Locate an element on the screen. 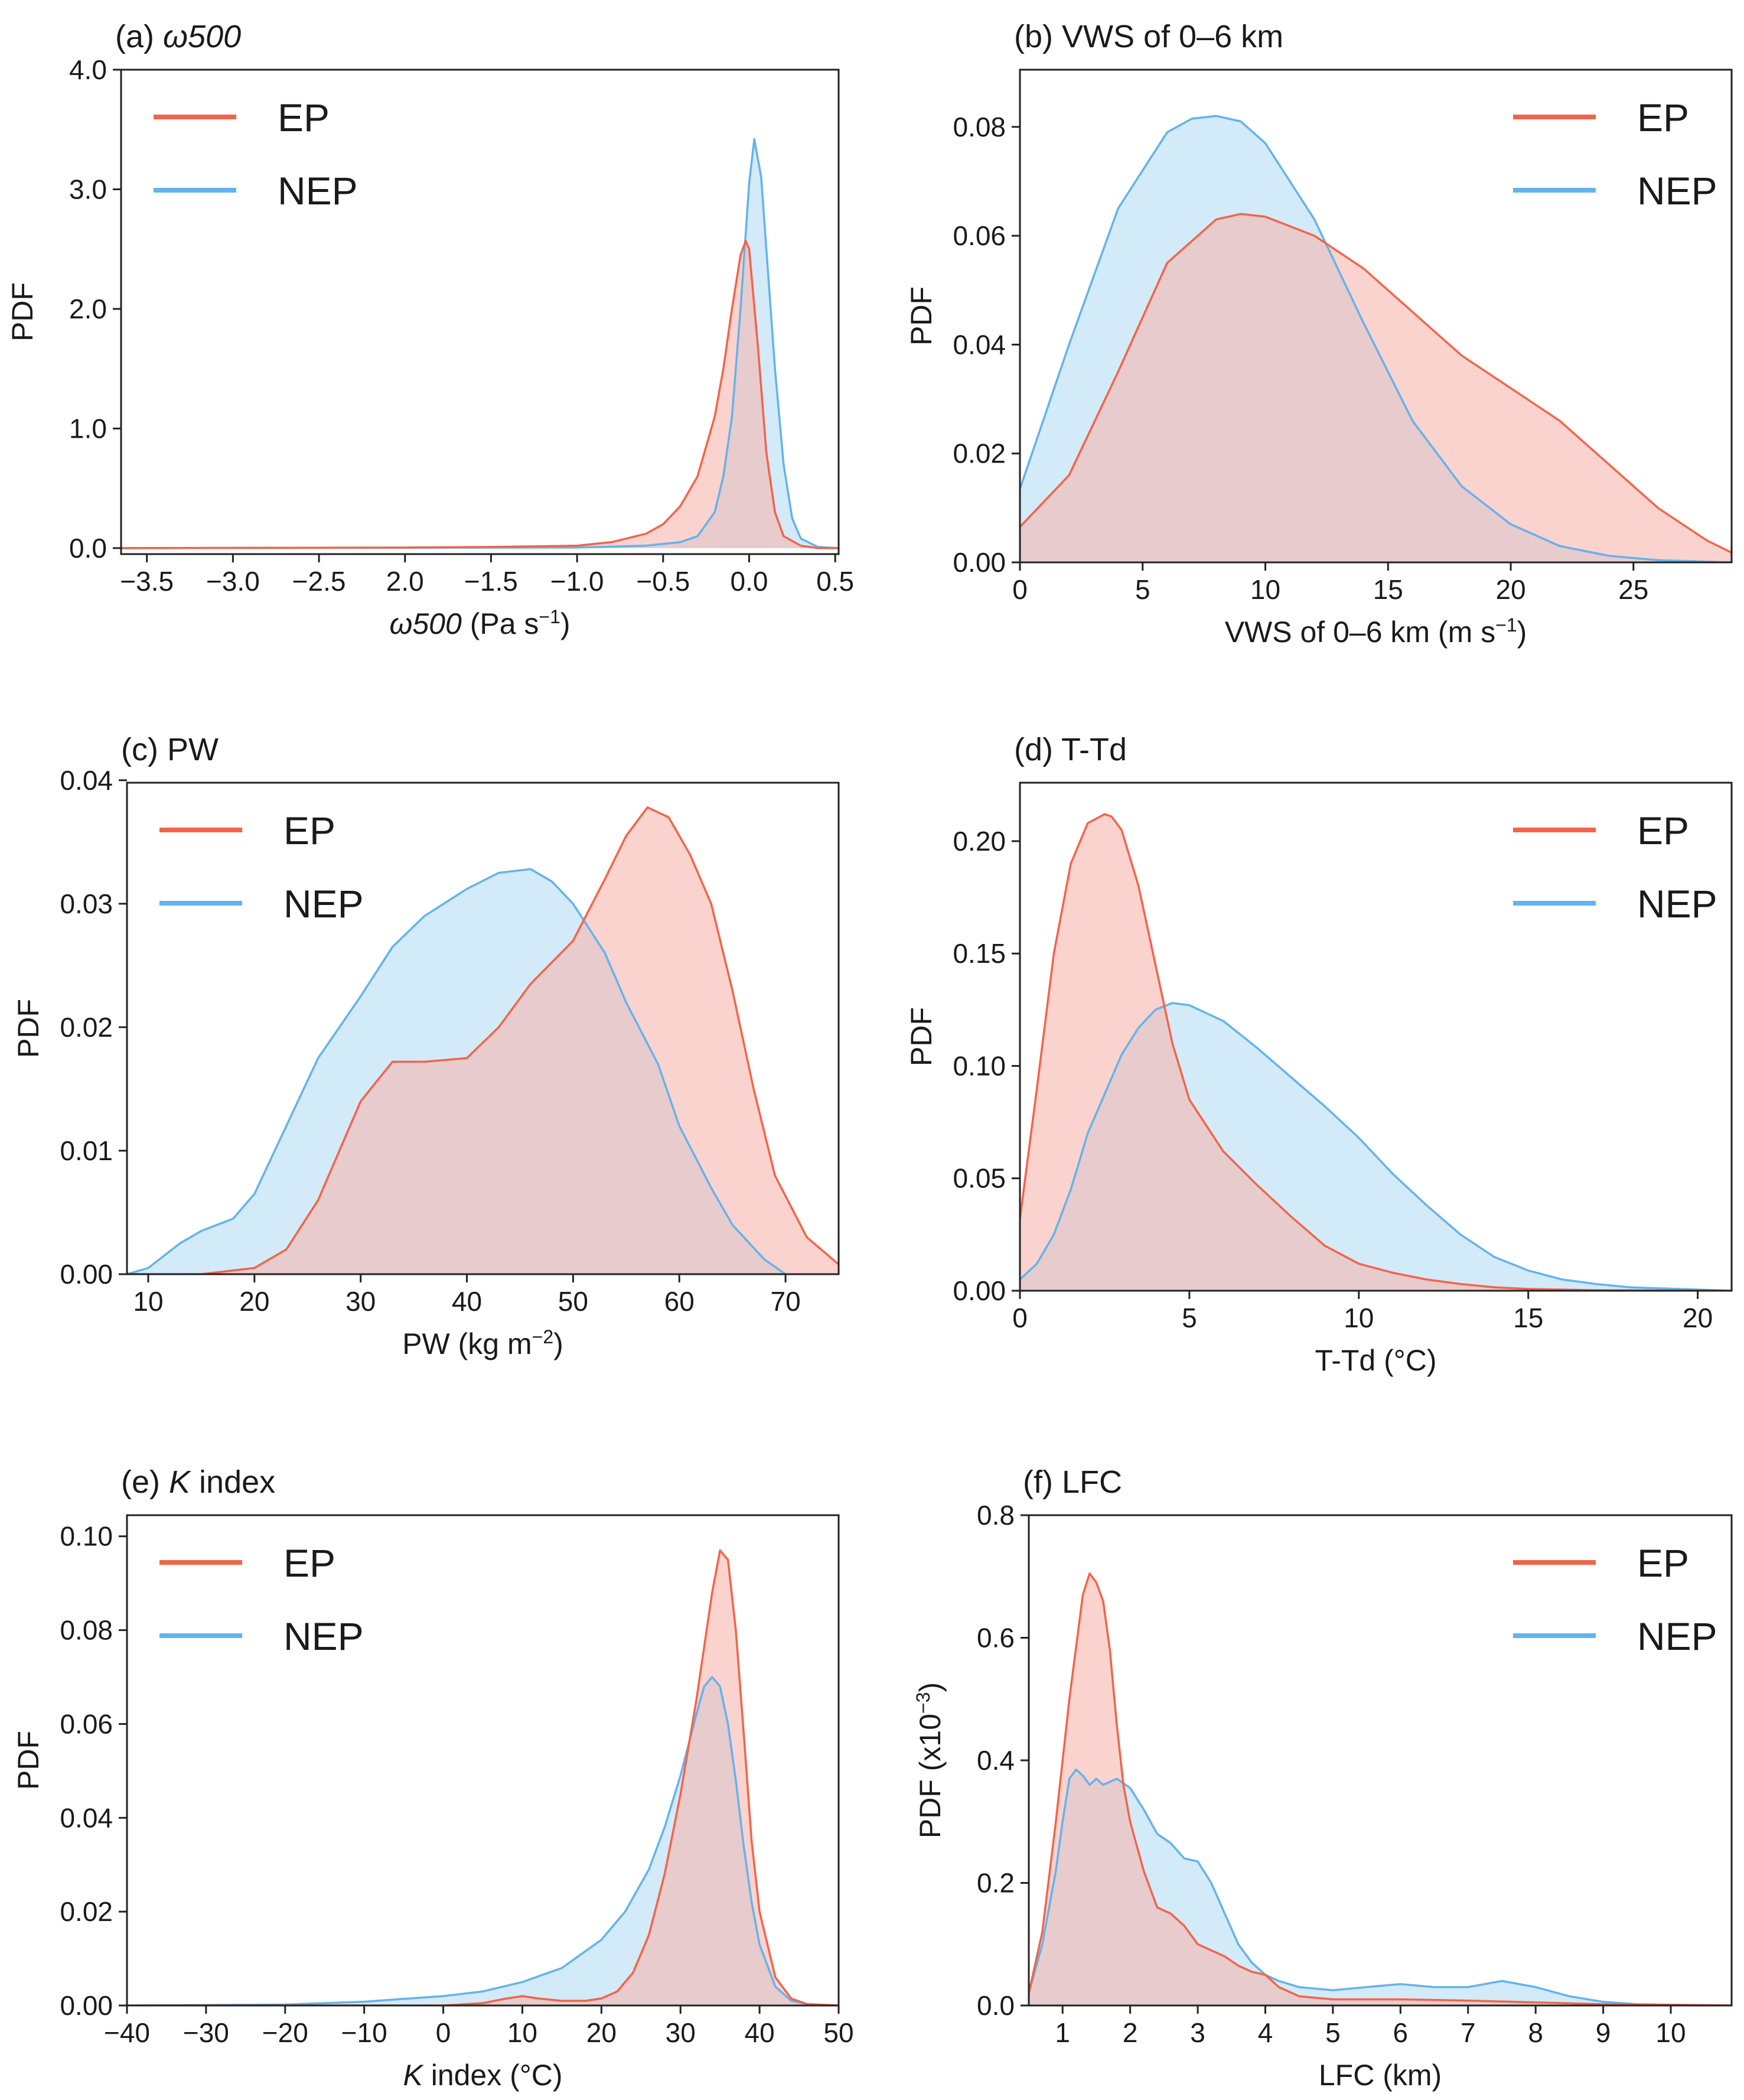  x-axis-label: T-Td (°C) is located at coordinates (1376, 1360).